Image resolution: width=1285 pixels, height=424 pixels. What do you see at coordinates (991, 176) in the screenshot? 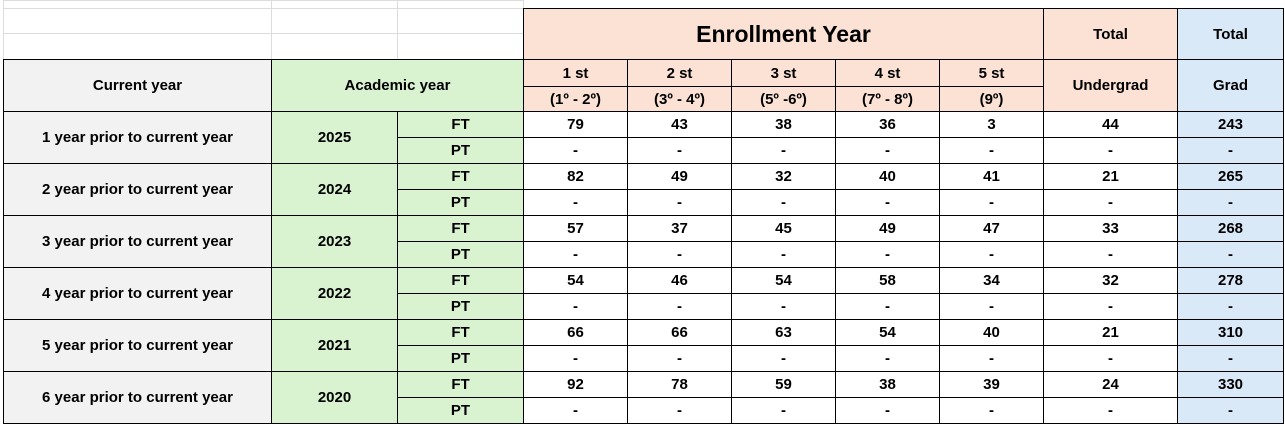
I see `value-cell: 41` at bounding box center [991, 176].